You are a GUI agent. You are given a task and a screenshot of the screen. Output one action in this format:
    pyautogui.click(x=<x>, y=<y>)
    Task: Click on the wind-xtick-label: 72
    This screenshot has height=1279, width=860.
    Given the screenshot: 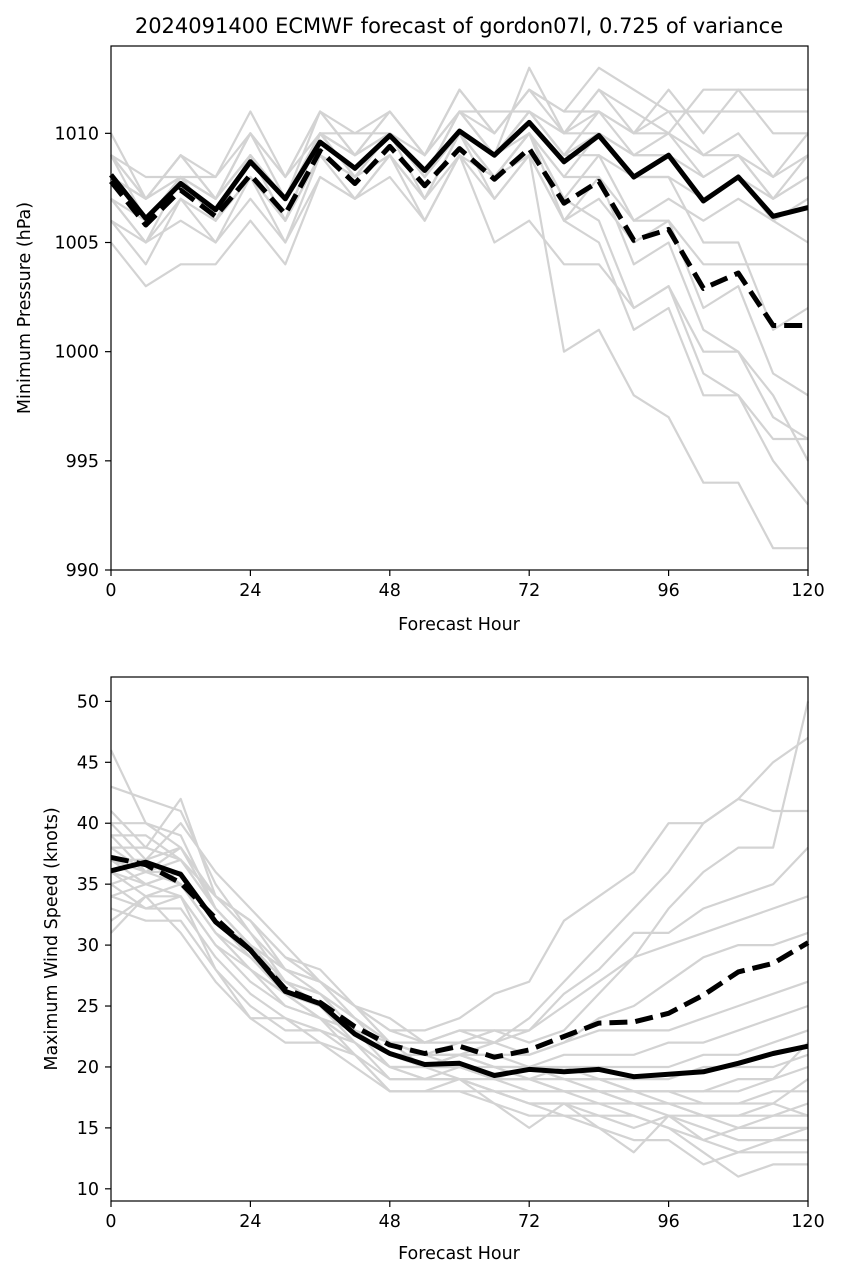 What is the action you would take?
    pyautogui.click(x=529, y=1222)
    